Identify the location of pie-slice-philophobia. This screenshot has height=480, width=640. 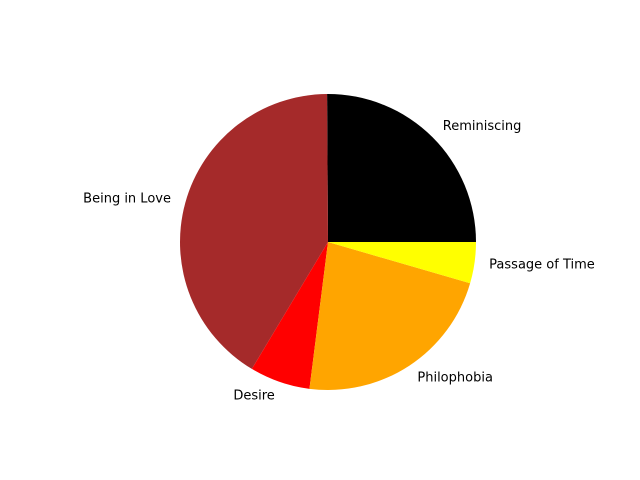
(390, 316).